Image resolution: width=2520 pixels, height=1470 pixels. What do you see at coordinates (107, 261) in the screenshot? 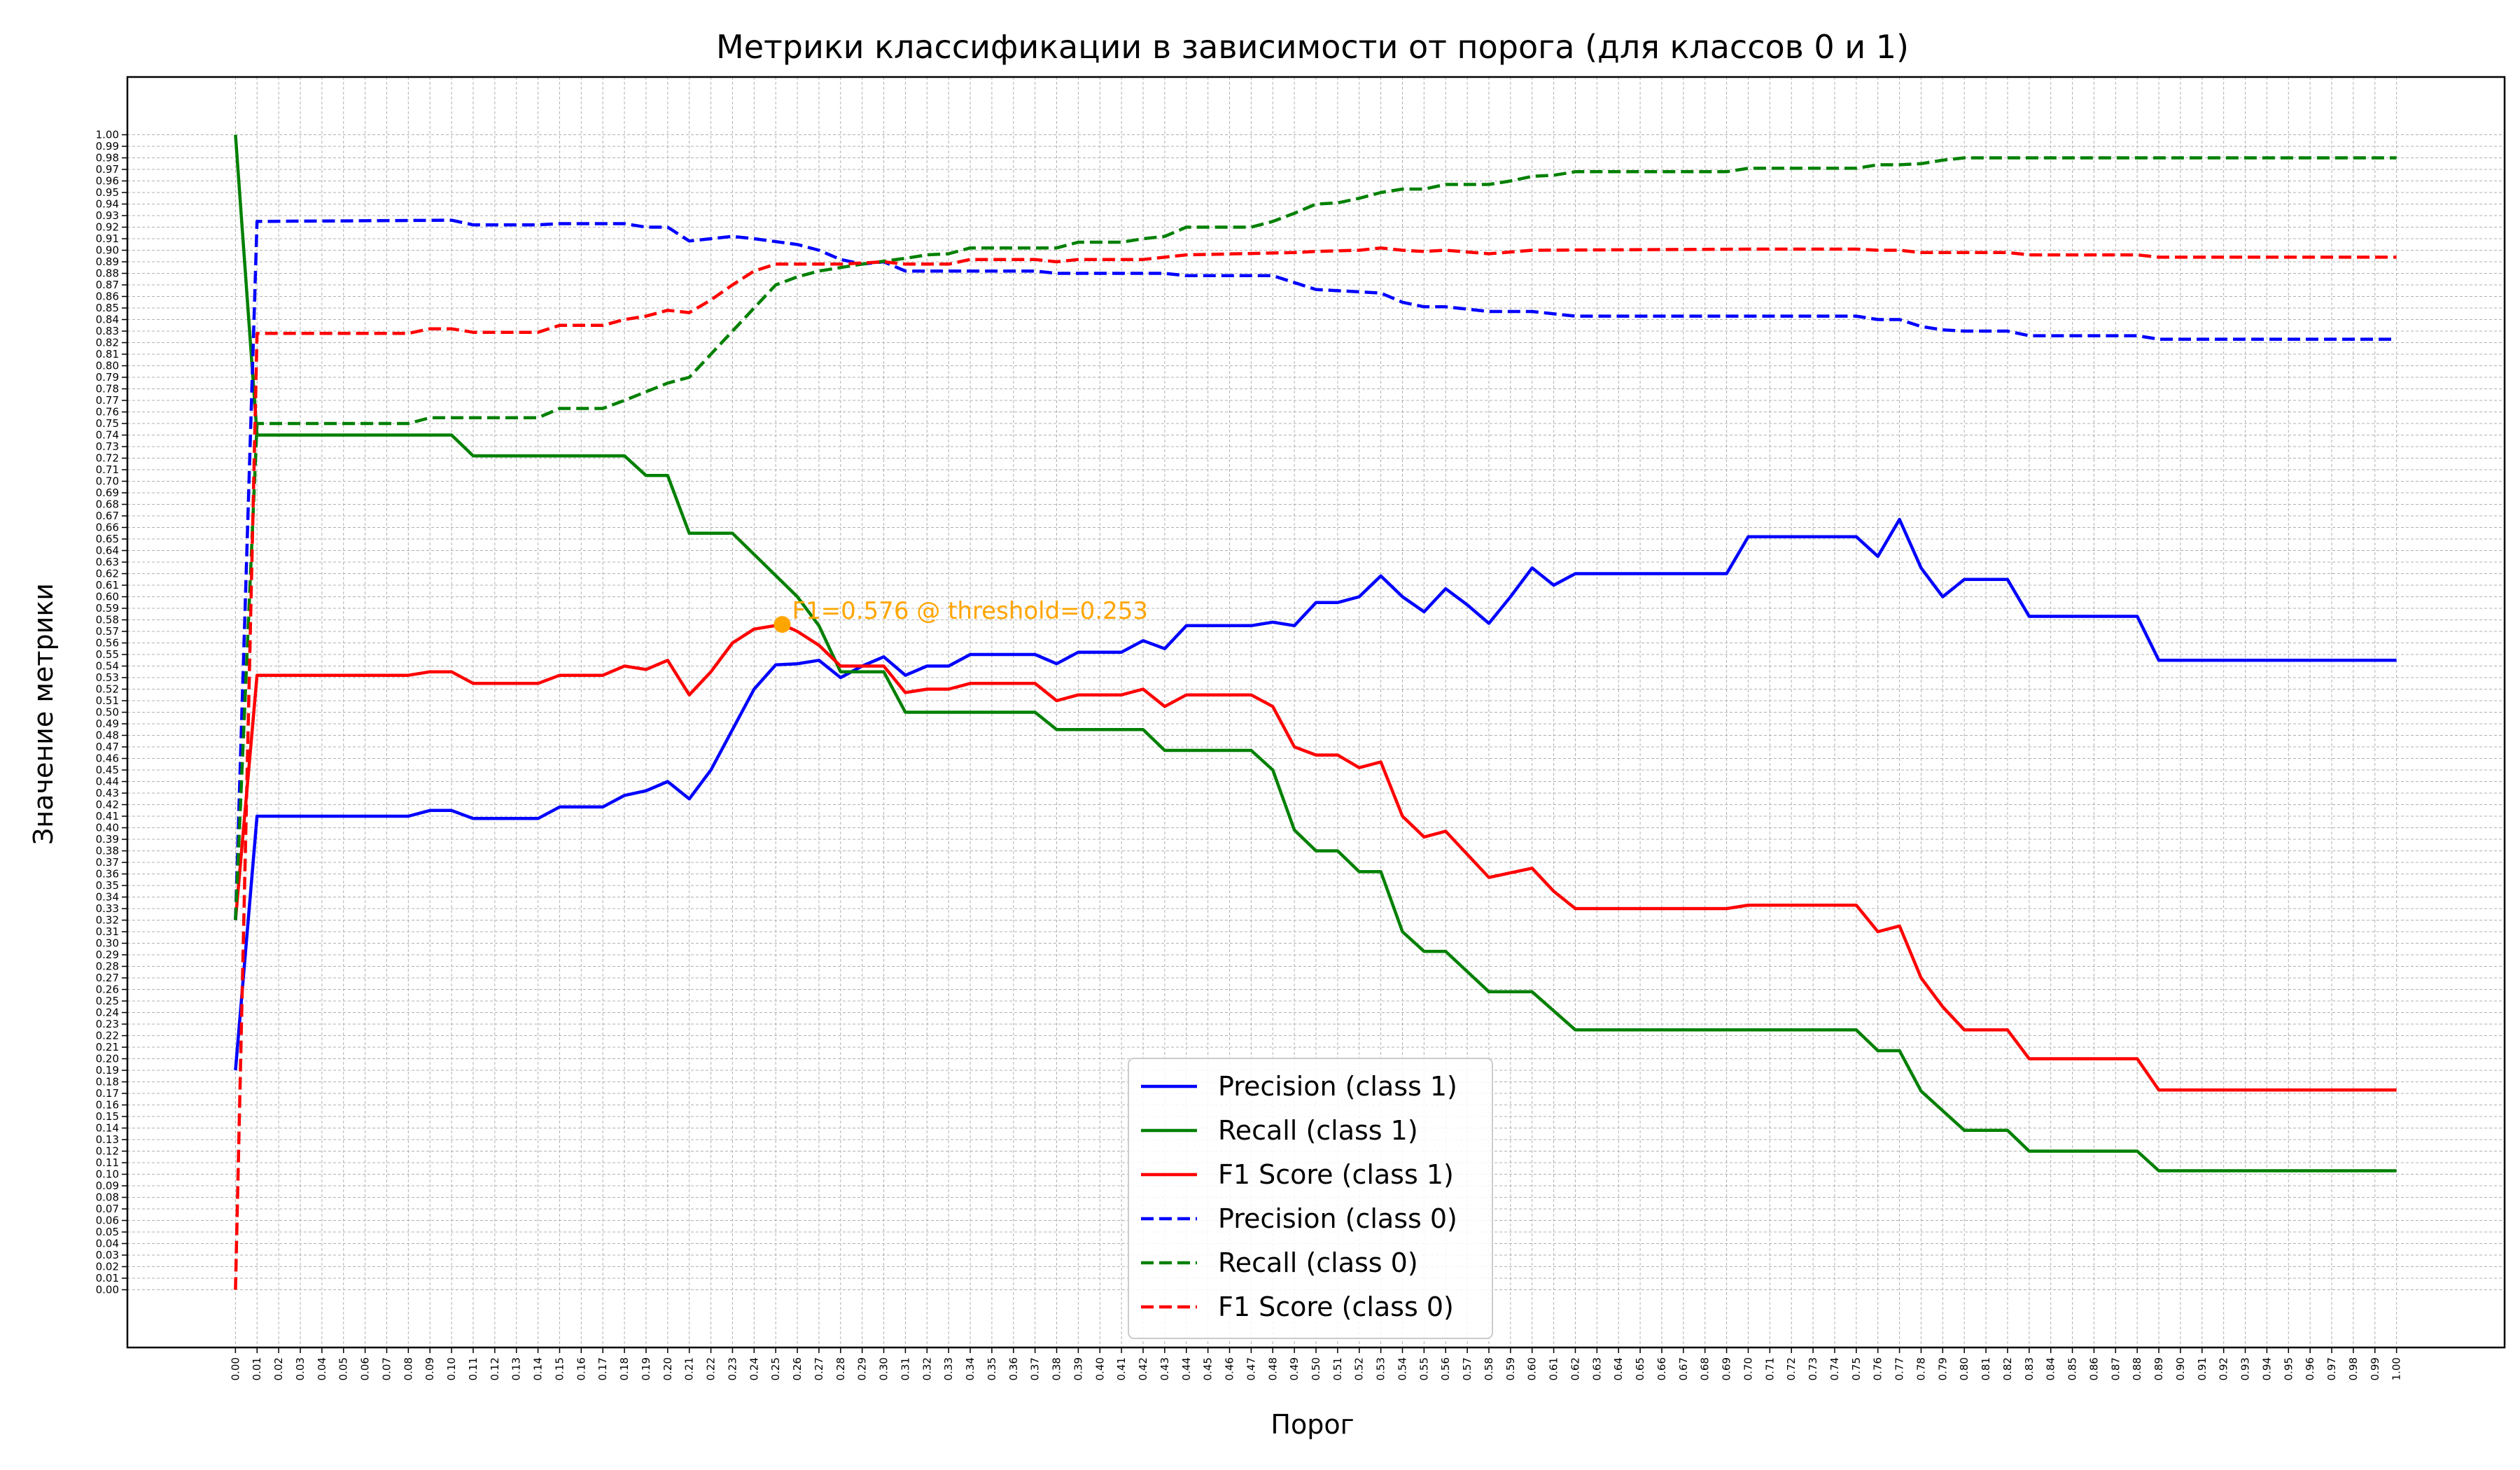
I see `y-tick-label: 0.89` at bounding box center [107, 261].